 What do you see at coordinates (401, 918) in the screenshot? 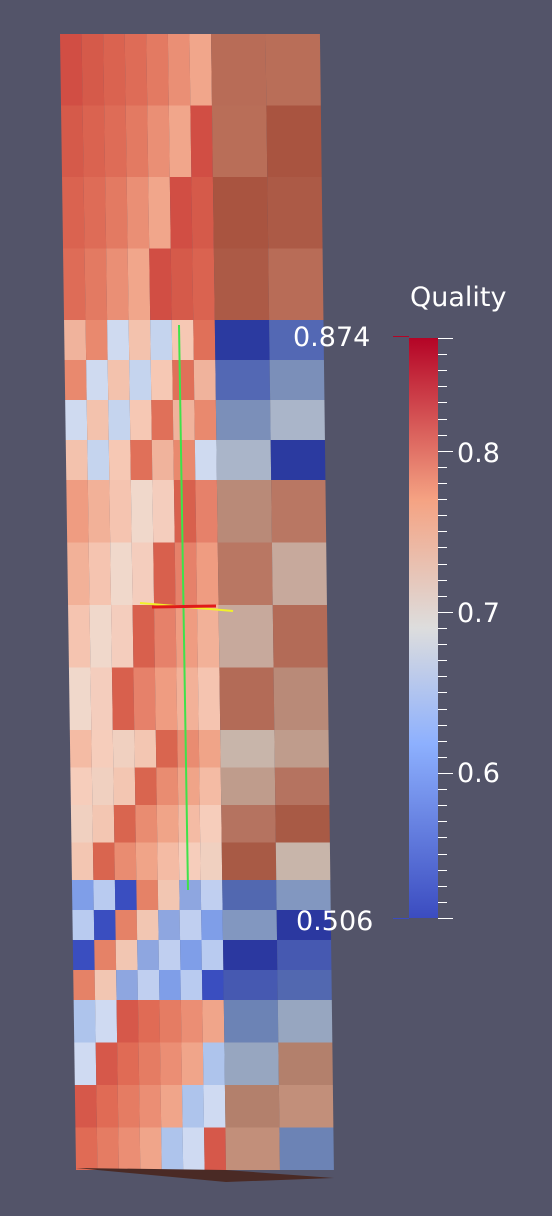
I see `colorbar-min-leader` at bounding box center [401, 918].